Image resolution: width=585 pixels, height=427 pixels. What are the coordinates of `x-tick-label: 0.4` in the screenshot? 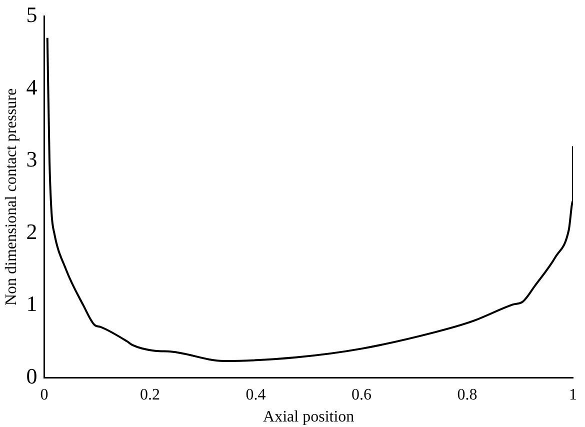 It's located at (256, 395).